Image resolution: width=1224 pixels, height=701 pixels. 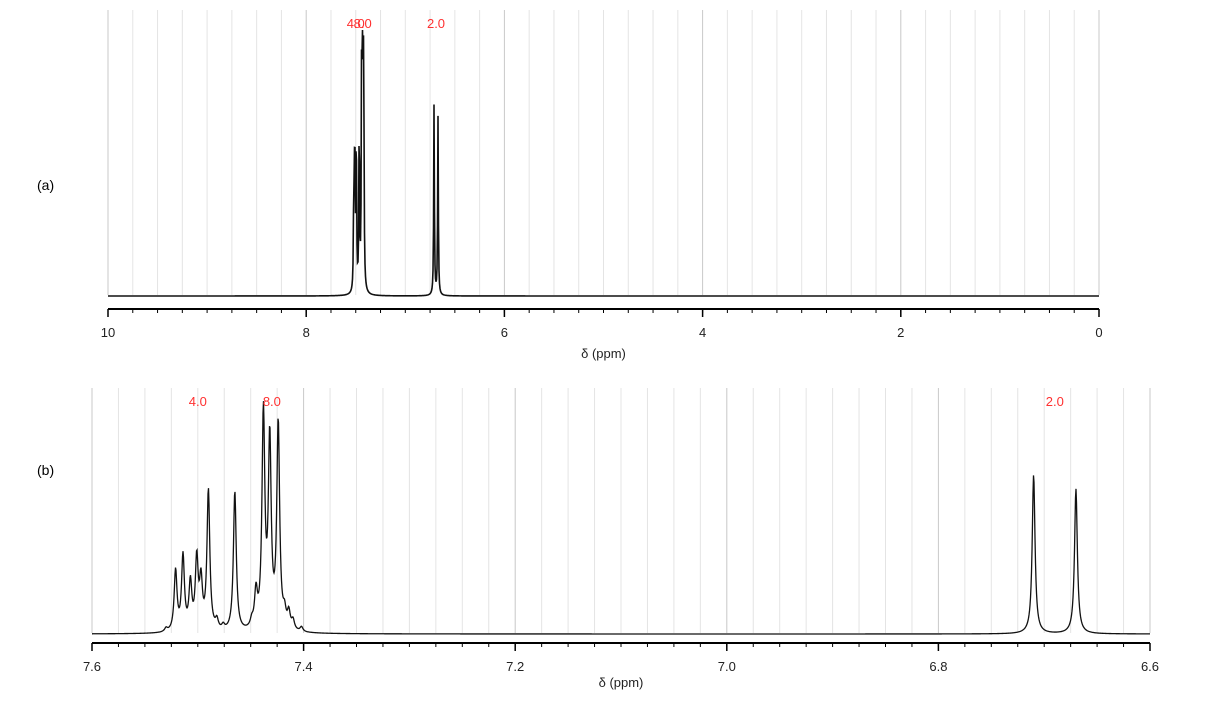 I want to click on tick-label: 7.6, so click(x=92, y=666).